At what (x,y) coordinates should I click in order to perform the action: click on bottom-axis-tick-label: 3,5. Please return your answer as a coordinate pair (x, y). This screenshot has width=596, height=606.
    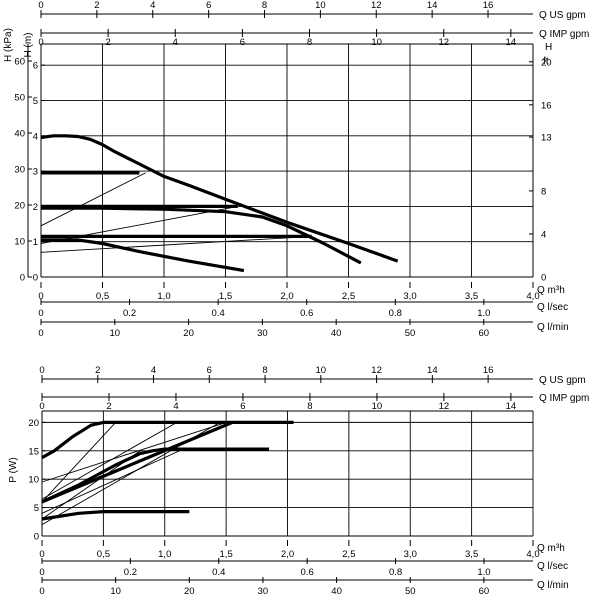
    Looking at the image, I should click on (471, 554).